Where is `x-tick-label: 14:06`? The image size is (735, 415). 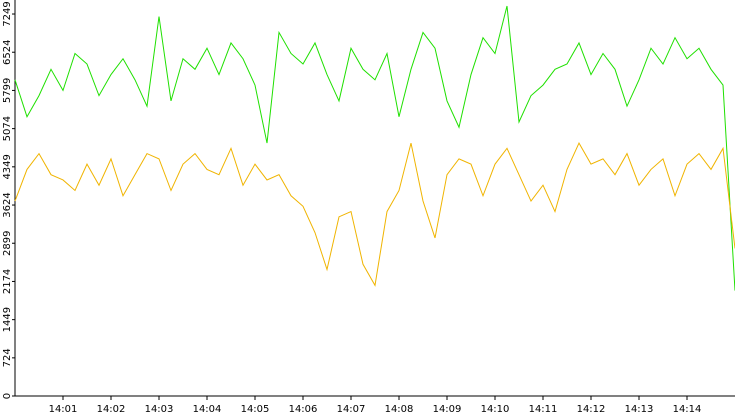 x-tick-label: 14:06 is located at coordinates (303, 409).